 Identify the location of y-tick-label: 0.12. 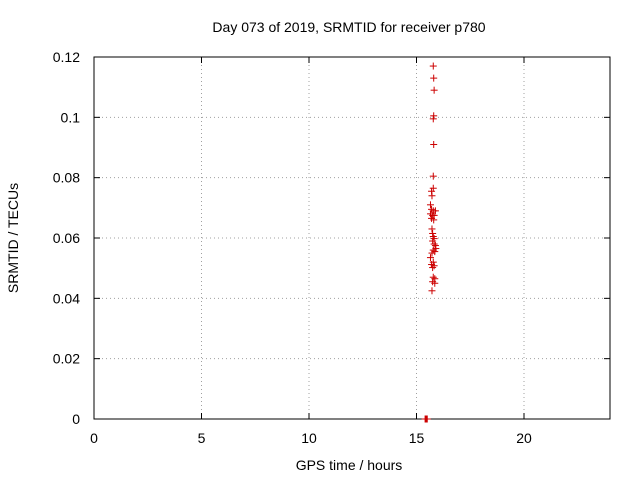
(66, 57).